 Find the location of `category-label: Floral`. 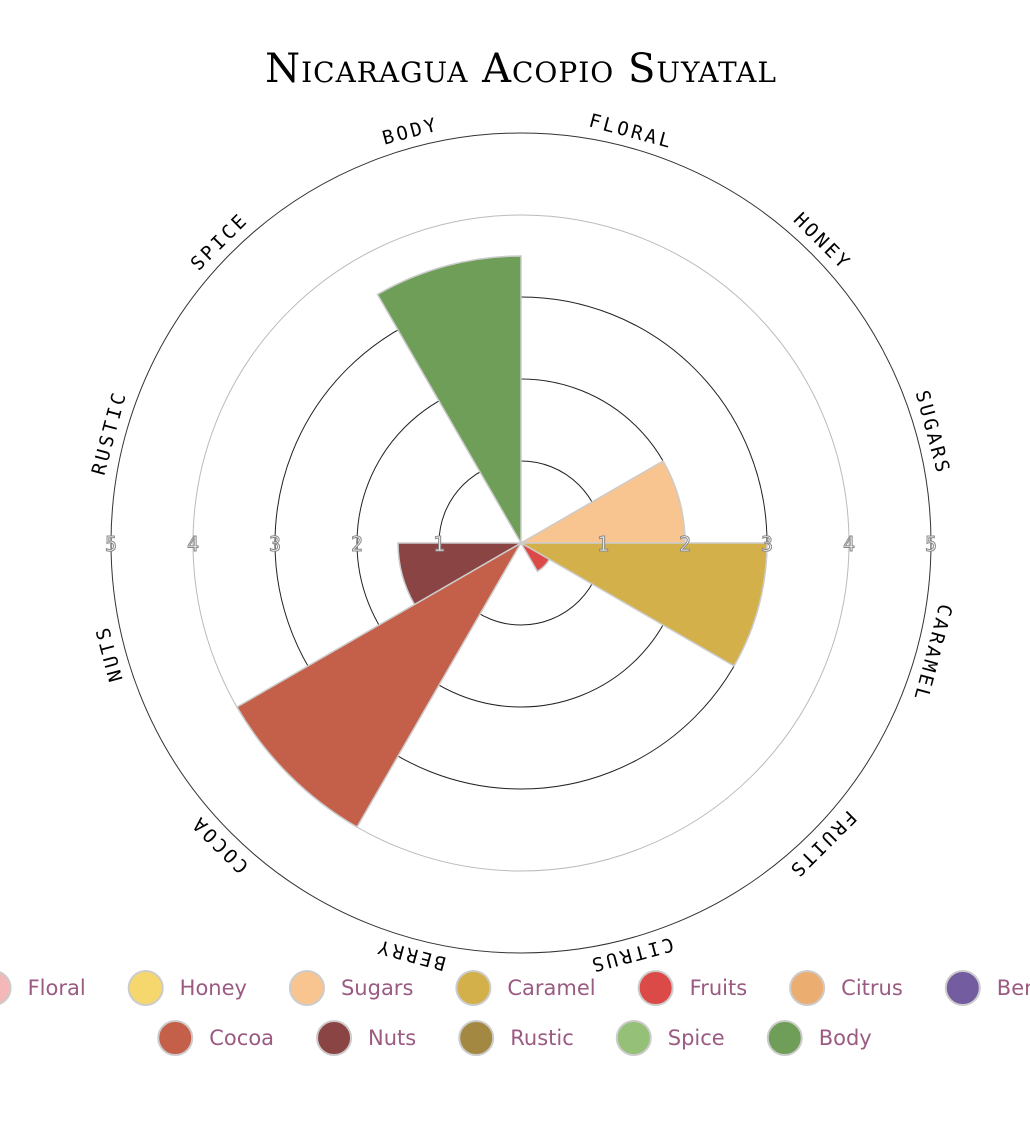

category-label: Floral is located at coordinates (631, 132).